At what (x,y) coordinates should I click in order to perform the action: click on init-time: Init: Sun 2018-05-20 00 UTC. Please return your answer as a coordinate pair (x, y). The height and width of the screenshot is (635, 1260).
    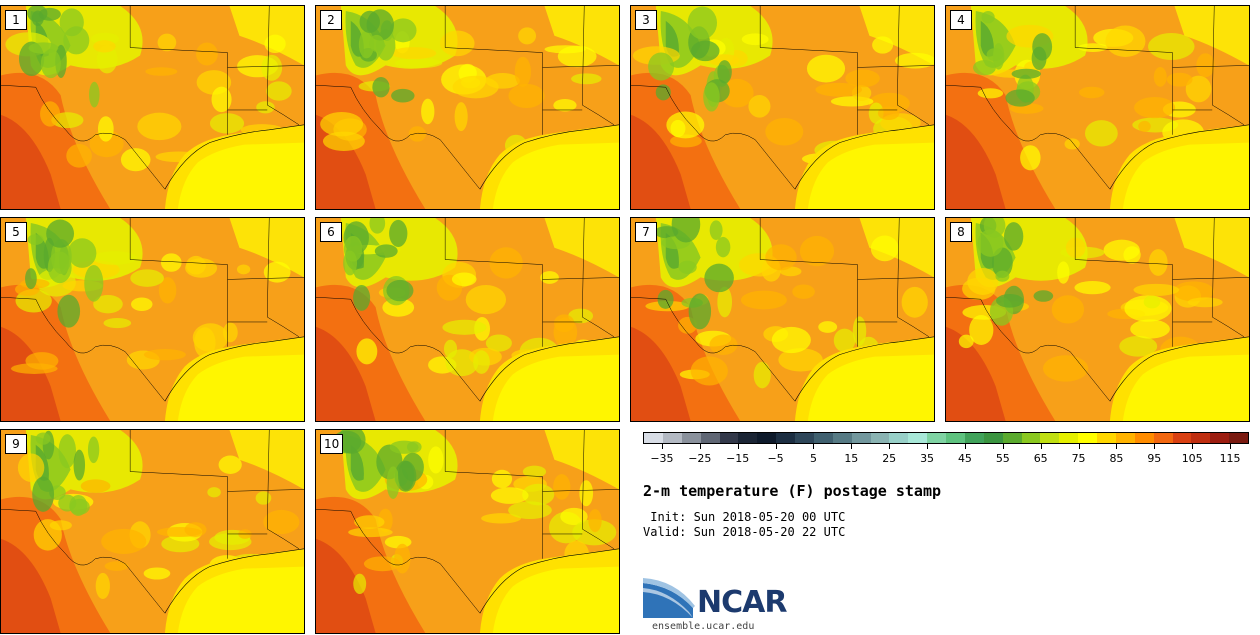
    Looking at the image, I should click on (744, 517).